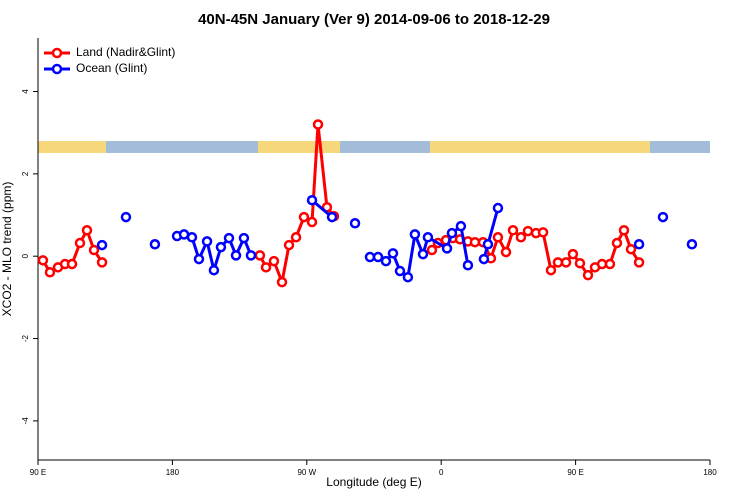 This screenshot has width=750, height=500. What do you see at coordinates (306, 472) in the screenshot?
I see `x-tick-label: 90 W` at bounding box center [306, 472].